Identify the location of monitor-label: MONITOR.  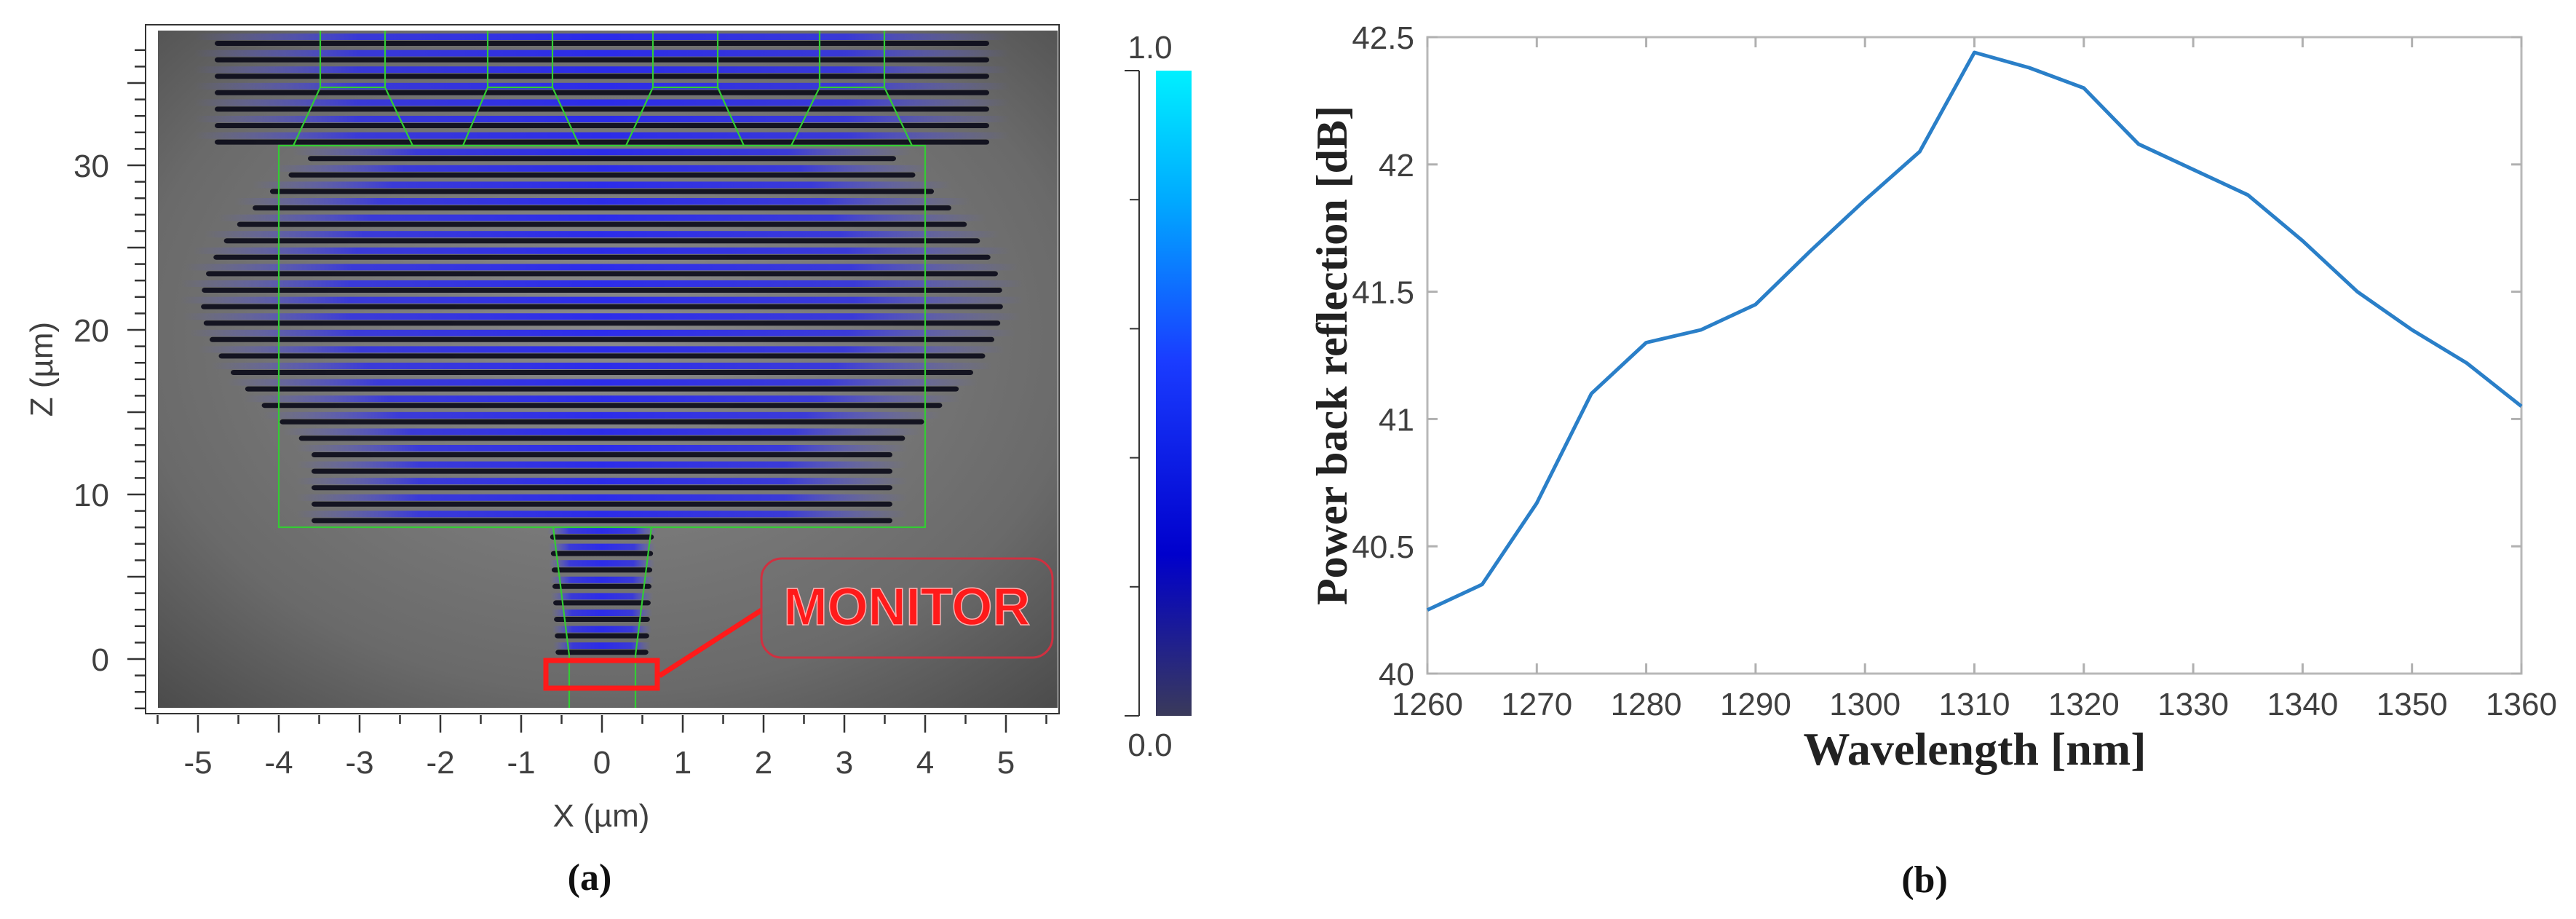
(907, 607).